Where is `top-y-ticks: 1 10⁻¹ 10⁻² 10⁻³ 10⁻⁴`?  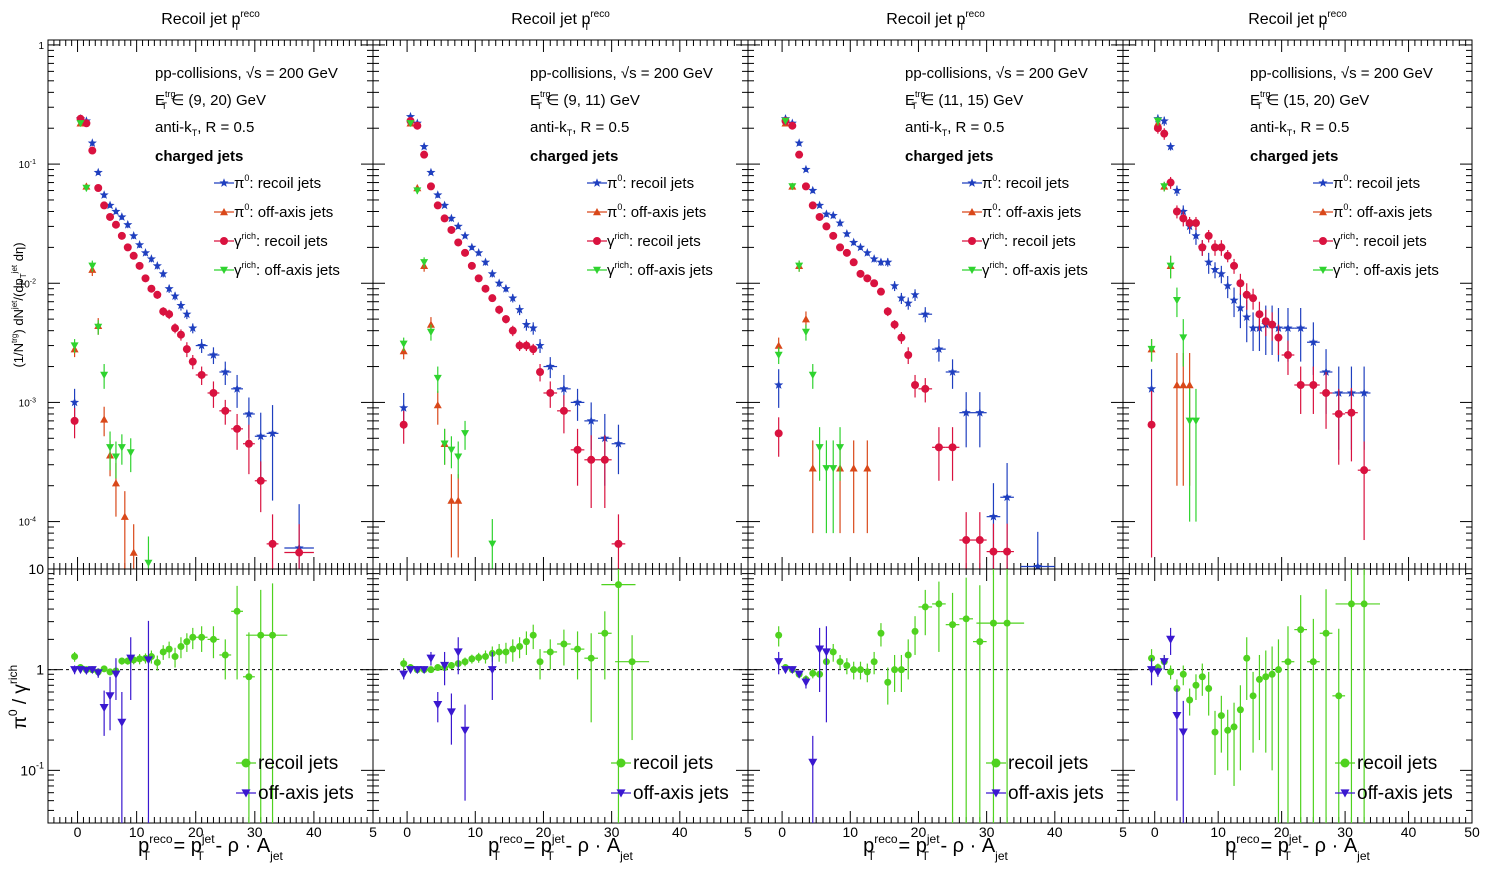
top-y-ticks: 1 10⁻¹ 10⁻² 10⁻³ 10⁻⁴ is located at coordinates (196, 305).